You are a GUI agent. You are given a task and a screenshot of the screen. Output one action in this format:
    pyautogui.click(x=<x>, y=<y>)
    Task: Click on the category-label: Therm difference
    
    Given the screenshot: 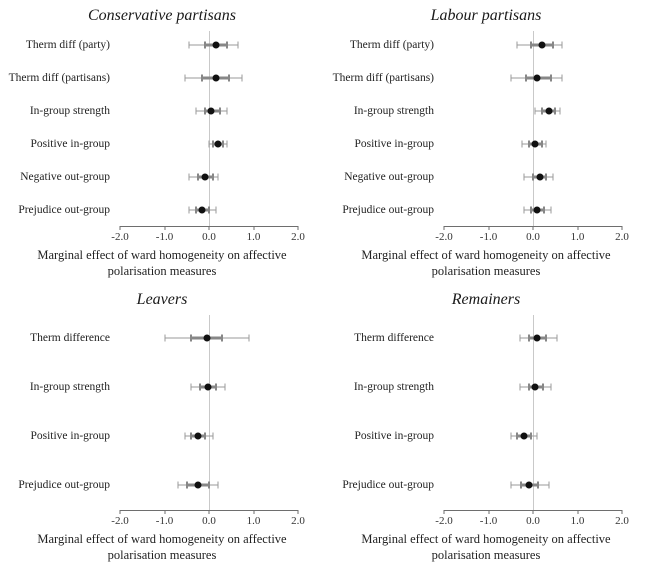 What is the action you would take?
    pyautogui.click(x=70, y=337)
    